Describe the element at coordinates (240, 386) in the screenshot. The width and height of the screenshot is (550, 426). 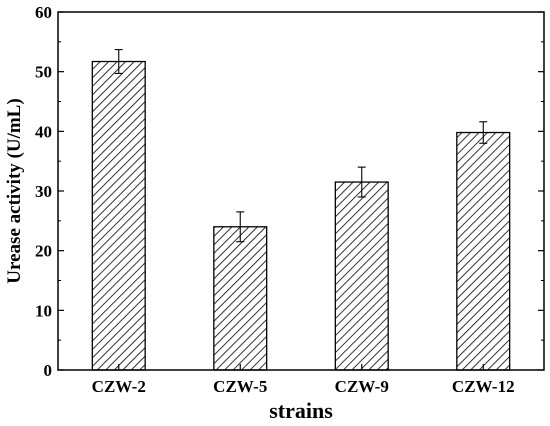
I see `x-tick-label: CZW-5` at that location.